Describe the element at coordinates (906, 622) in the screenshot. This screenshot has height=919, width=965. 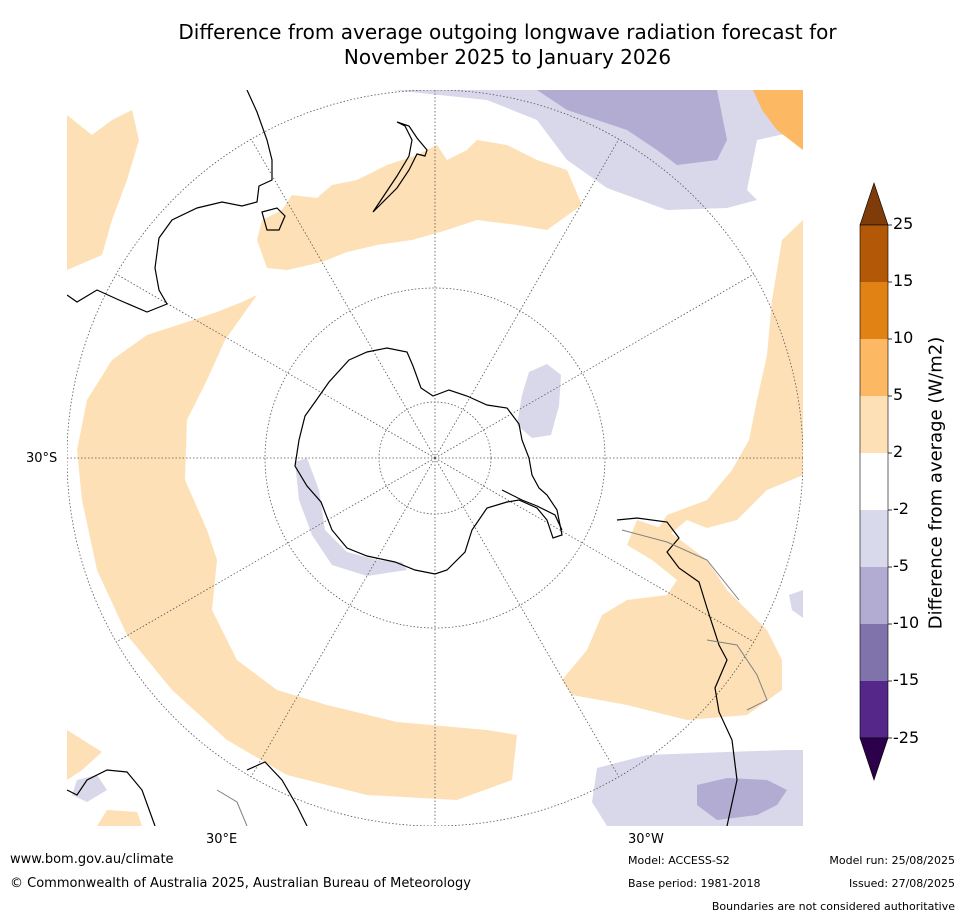
I see `colorbar-tick: -10` at that location.